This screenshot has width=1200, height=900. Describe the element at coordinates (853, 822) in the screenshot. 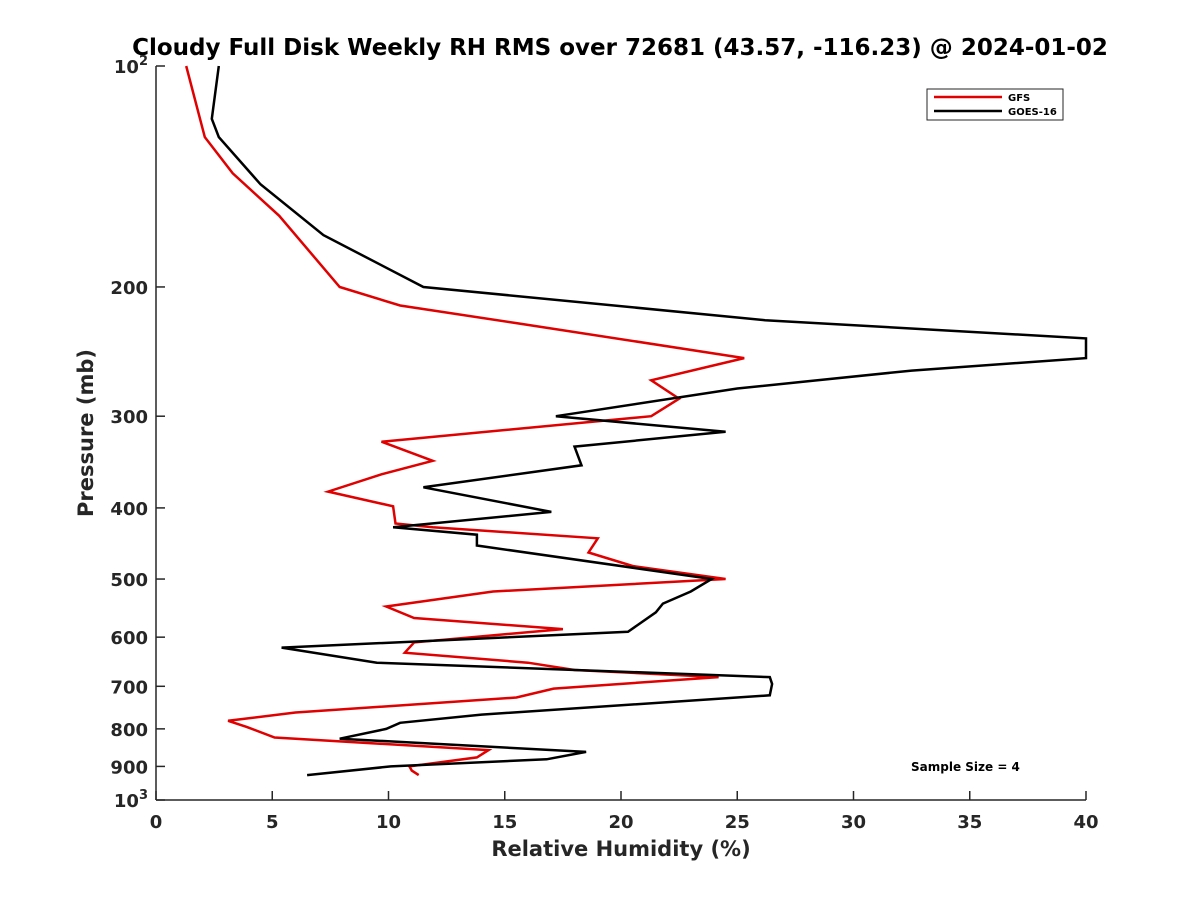

I see `x-tick-label: 30` at that location.